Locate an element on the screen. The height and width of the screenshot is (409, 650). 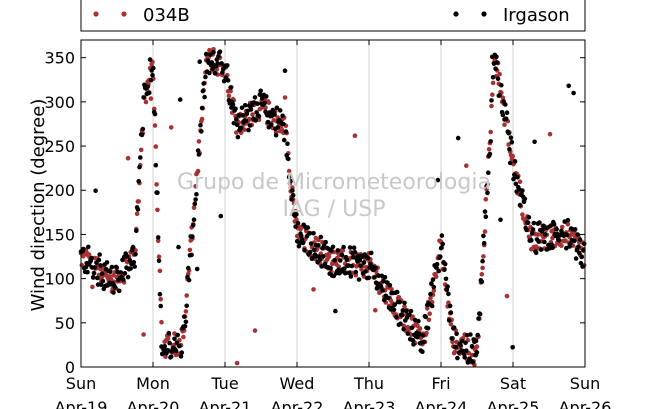
y-tick-label: 150 is located at coordinates (59, 234).